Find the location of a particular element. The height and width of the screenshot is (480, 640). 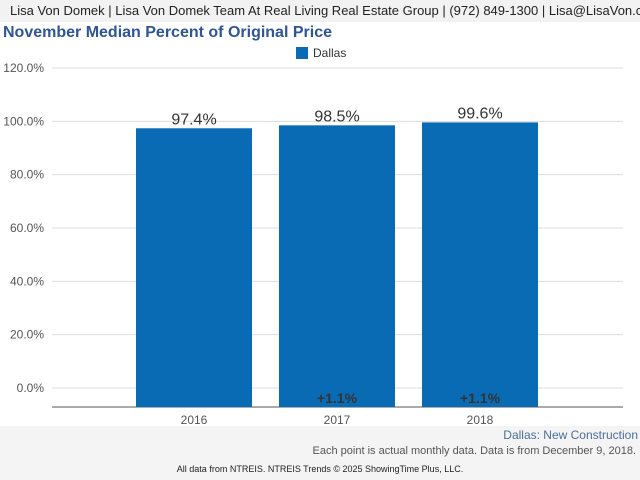

legend-label: Dallas is located at coordinates (329, 53).